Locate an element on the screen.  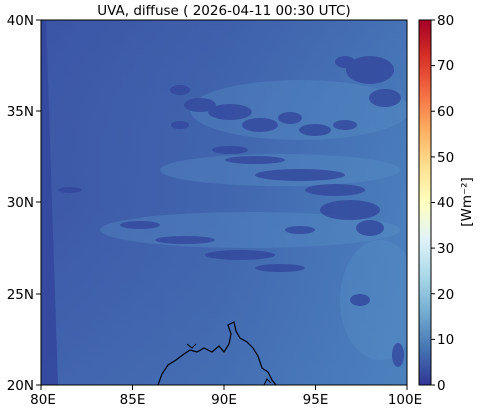
x-tick-label: 90E is located at coordinates (224, 400).